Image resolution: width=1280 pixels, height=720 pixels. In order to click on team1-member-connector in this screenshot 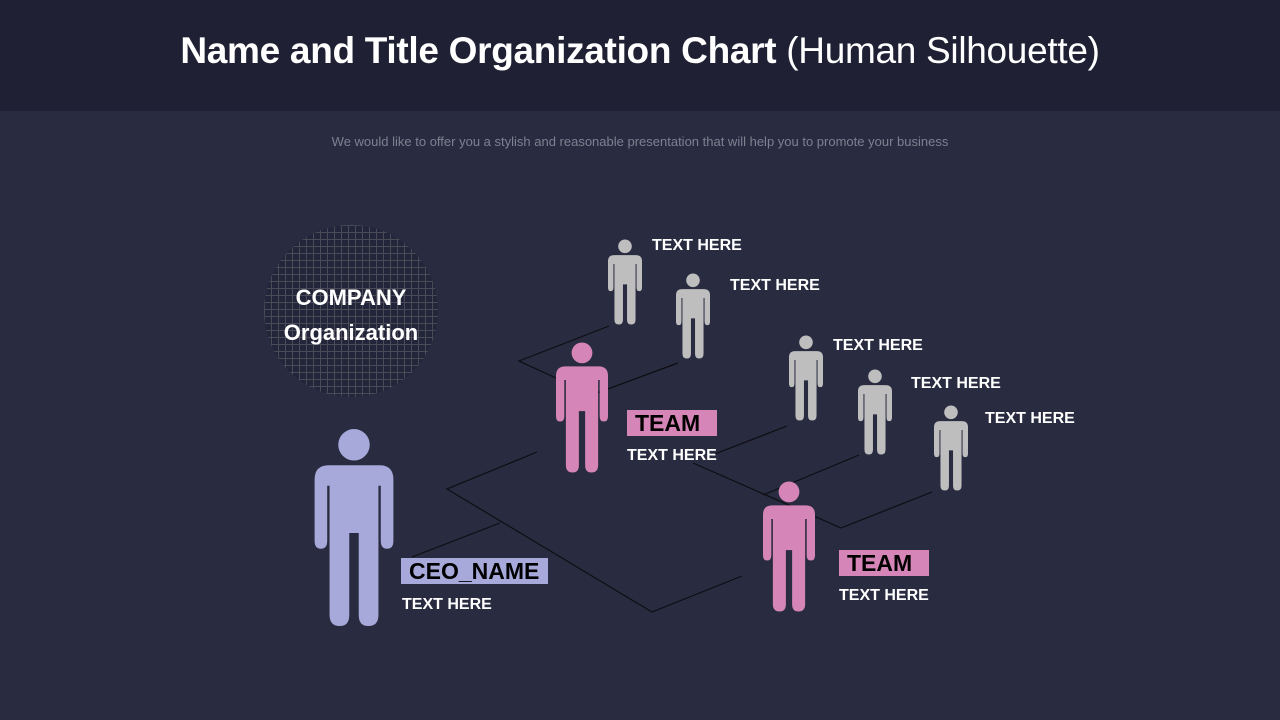, I will do `click(563, 352)`.